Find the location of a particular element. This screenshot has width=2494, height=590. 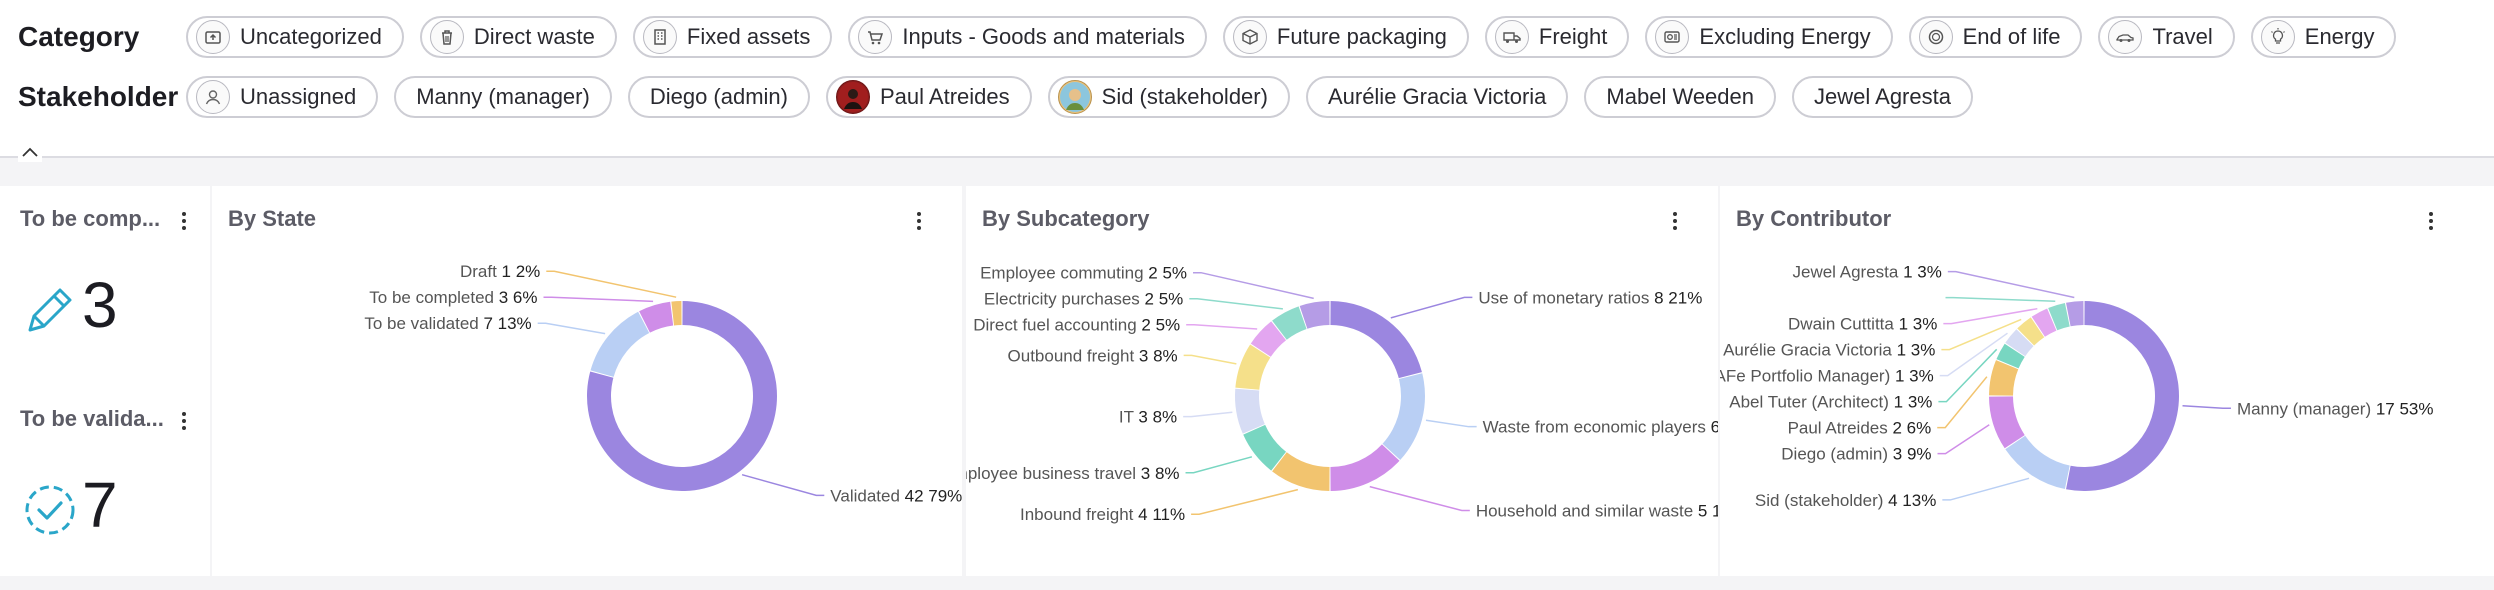

slice-label-sz-safe-portfolio-manager: sz (SAFe Portfolio Manager) 1 3% is located at coordinates (1827, 376).